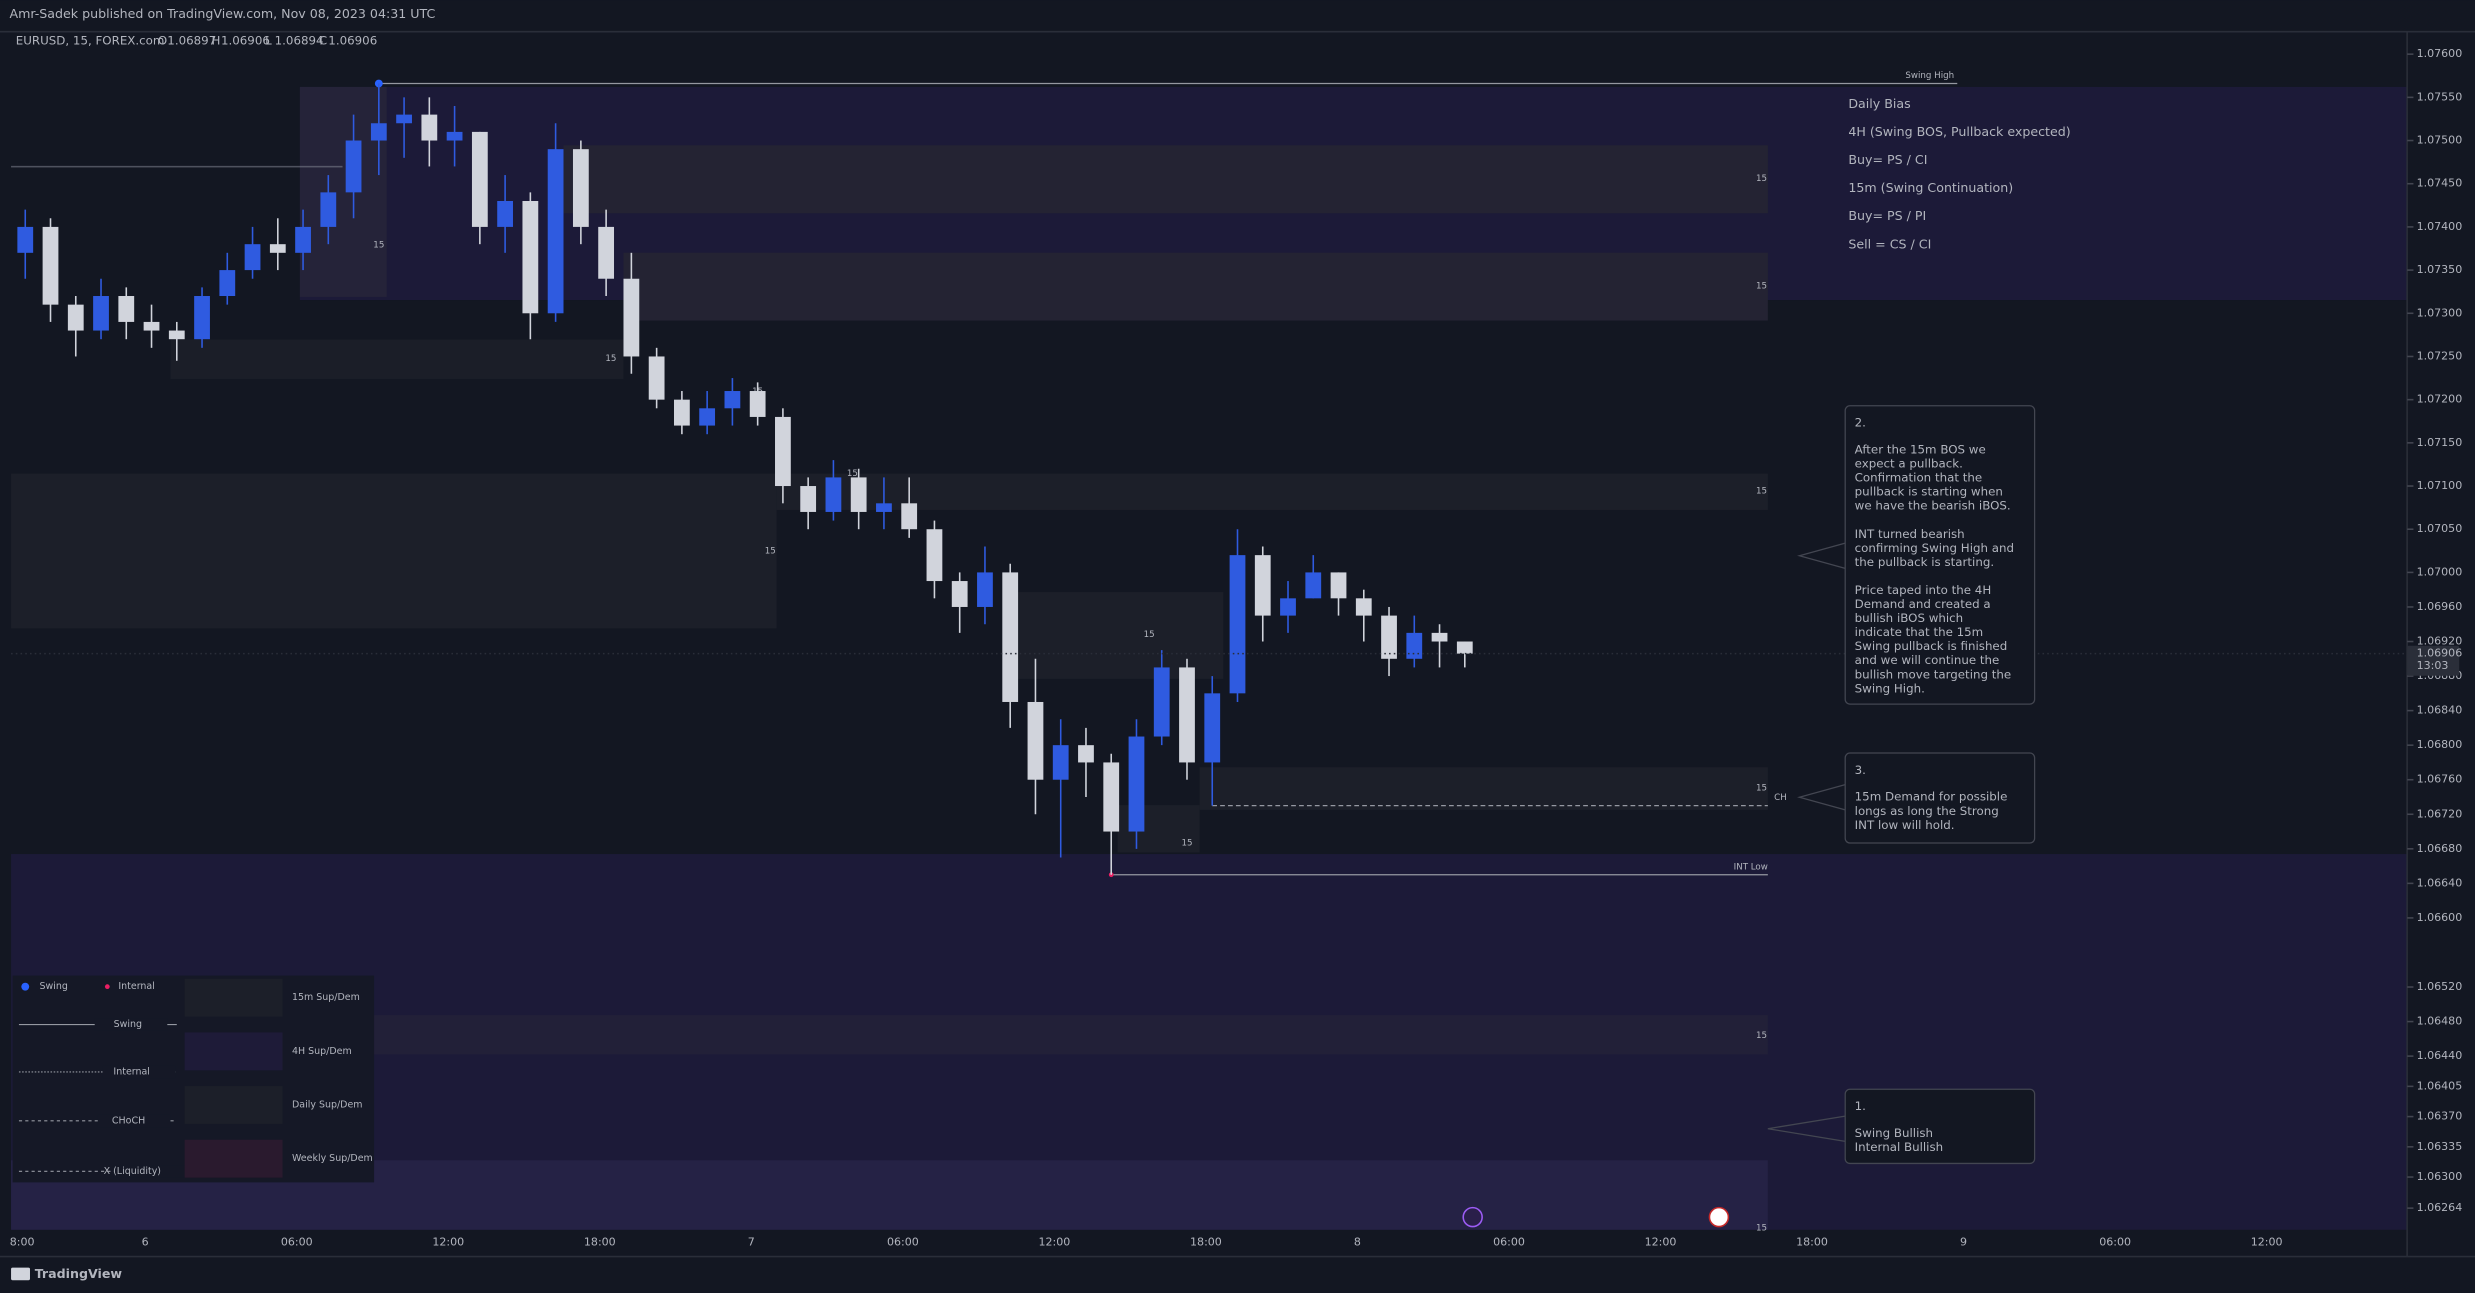 Image resolution: width=2475 pixels, height=1293 pixels. I want to click on y-tick-label: 1.06960, so click(2440, 606).